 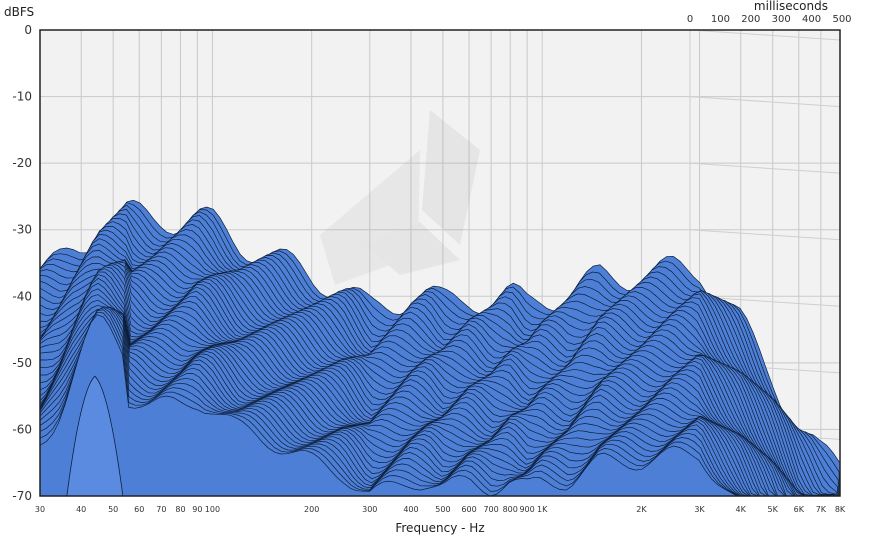 What do you see at coordinates (22, 97) in the screenshot?
I see `y-tick-label: -10` at bounding box center [22, 97].